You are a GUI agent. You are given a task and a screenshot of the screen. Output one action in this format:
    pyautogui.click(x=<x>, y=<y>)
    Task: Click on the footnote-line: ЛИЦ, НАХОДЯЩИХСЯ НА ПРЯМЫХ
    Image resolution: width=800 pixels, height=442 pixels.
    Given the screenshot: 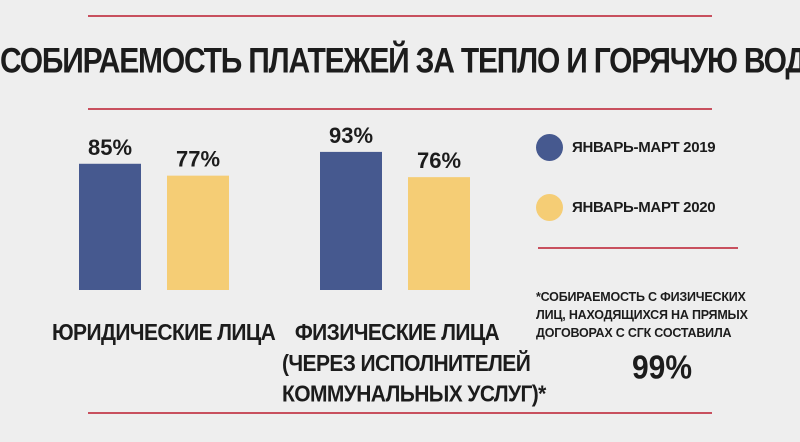 What is the action you would take?
    pyautogui.click(x=656, y=315)
    